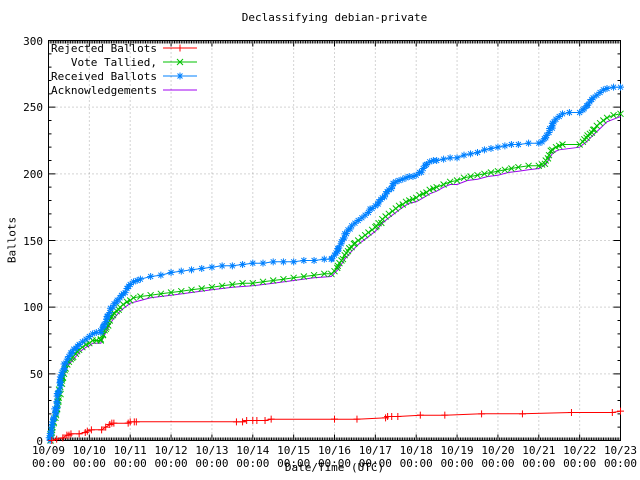  I want to click on series-markers-plus, so click(336, 425).